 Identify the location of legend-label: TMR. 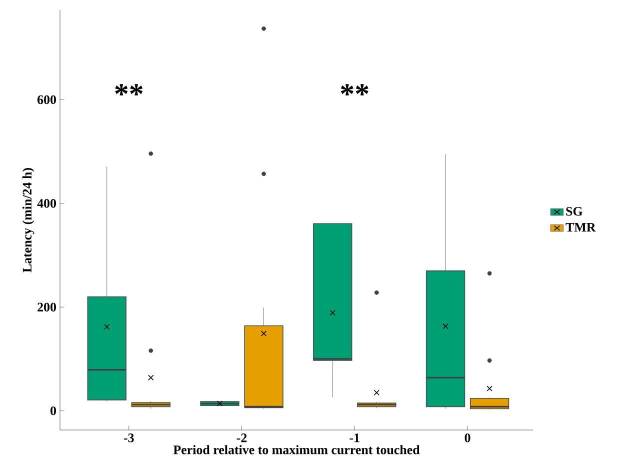
(581, 227).